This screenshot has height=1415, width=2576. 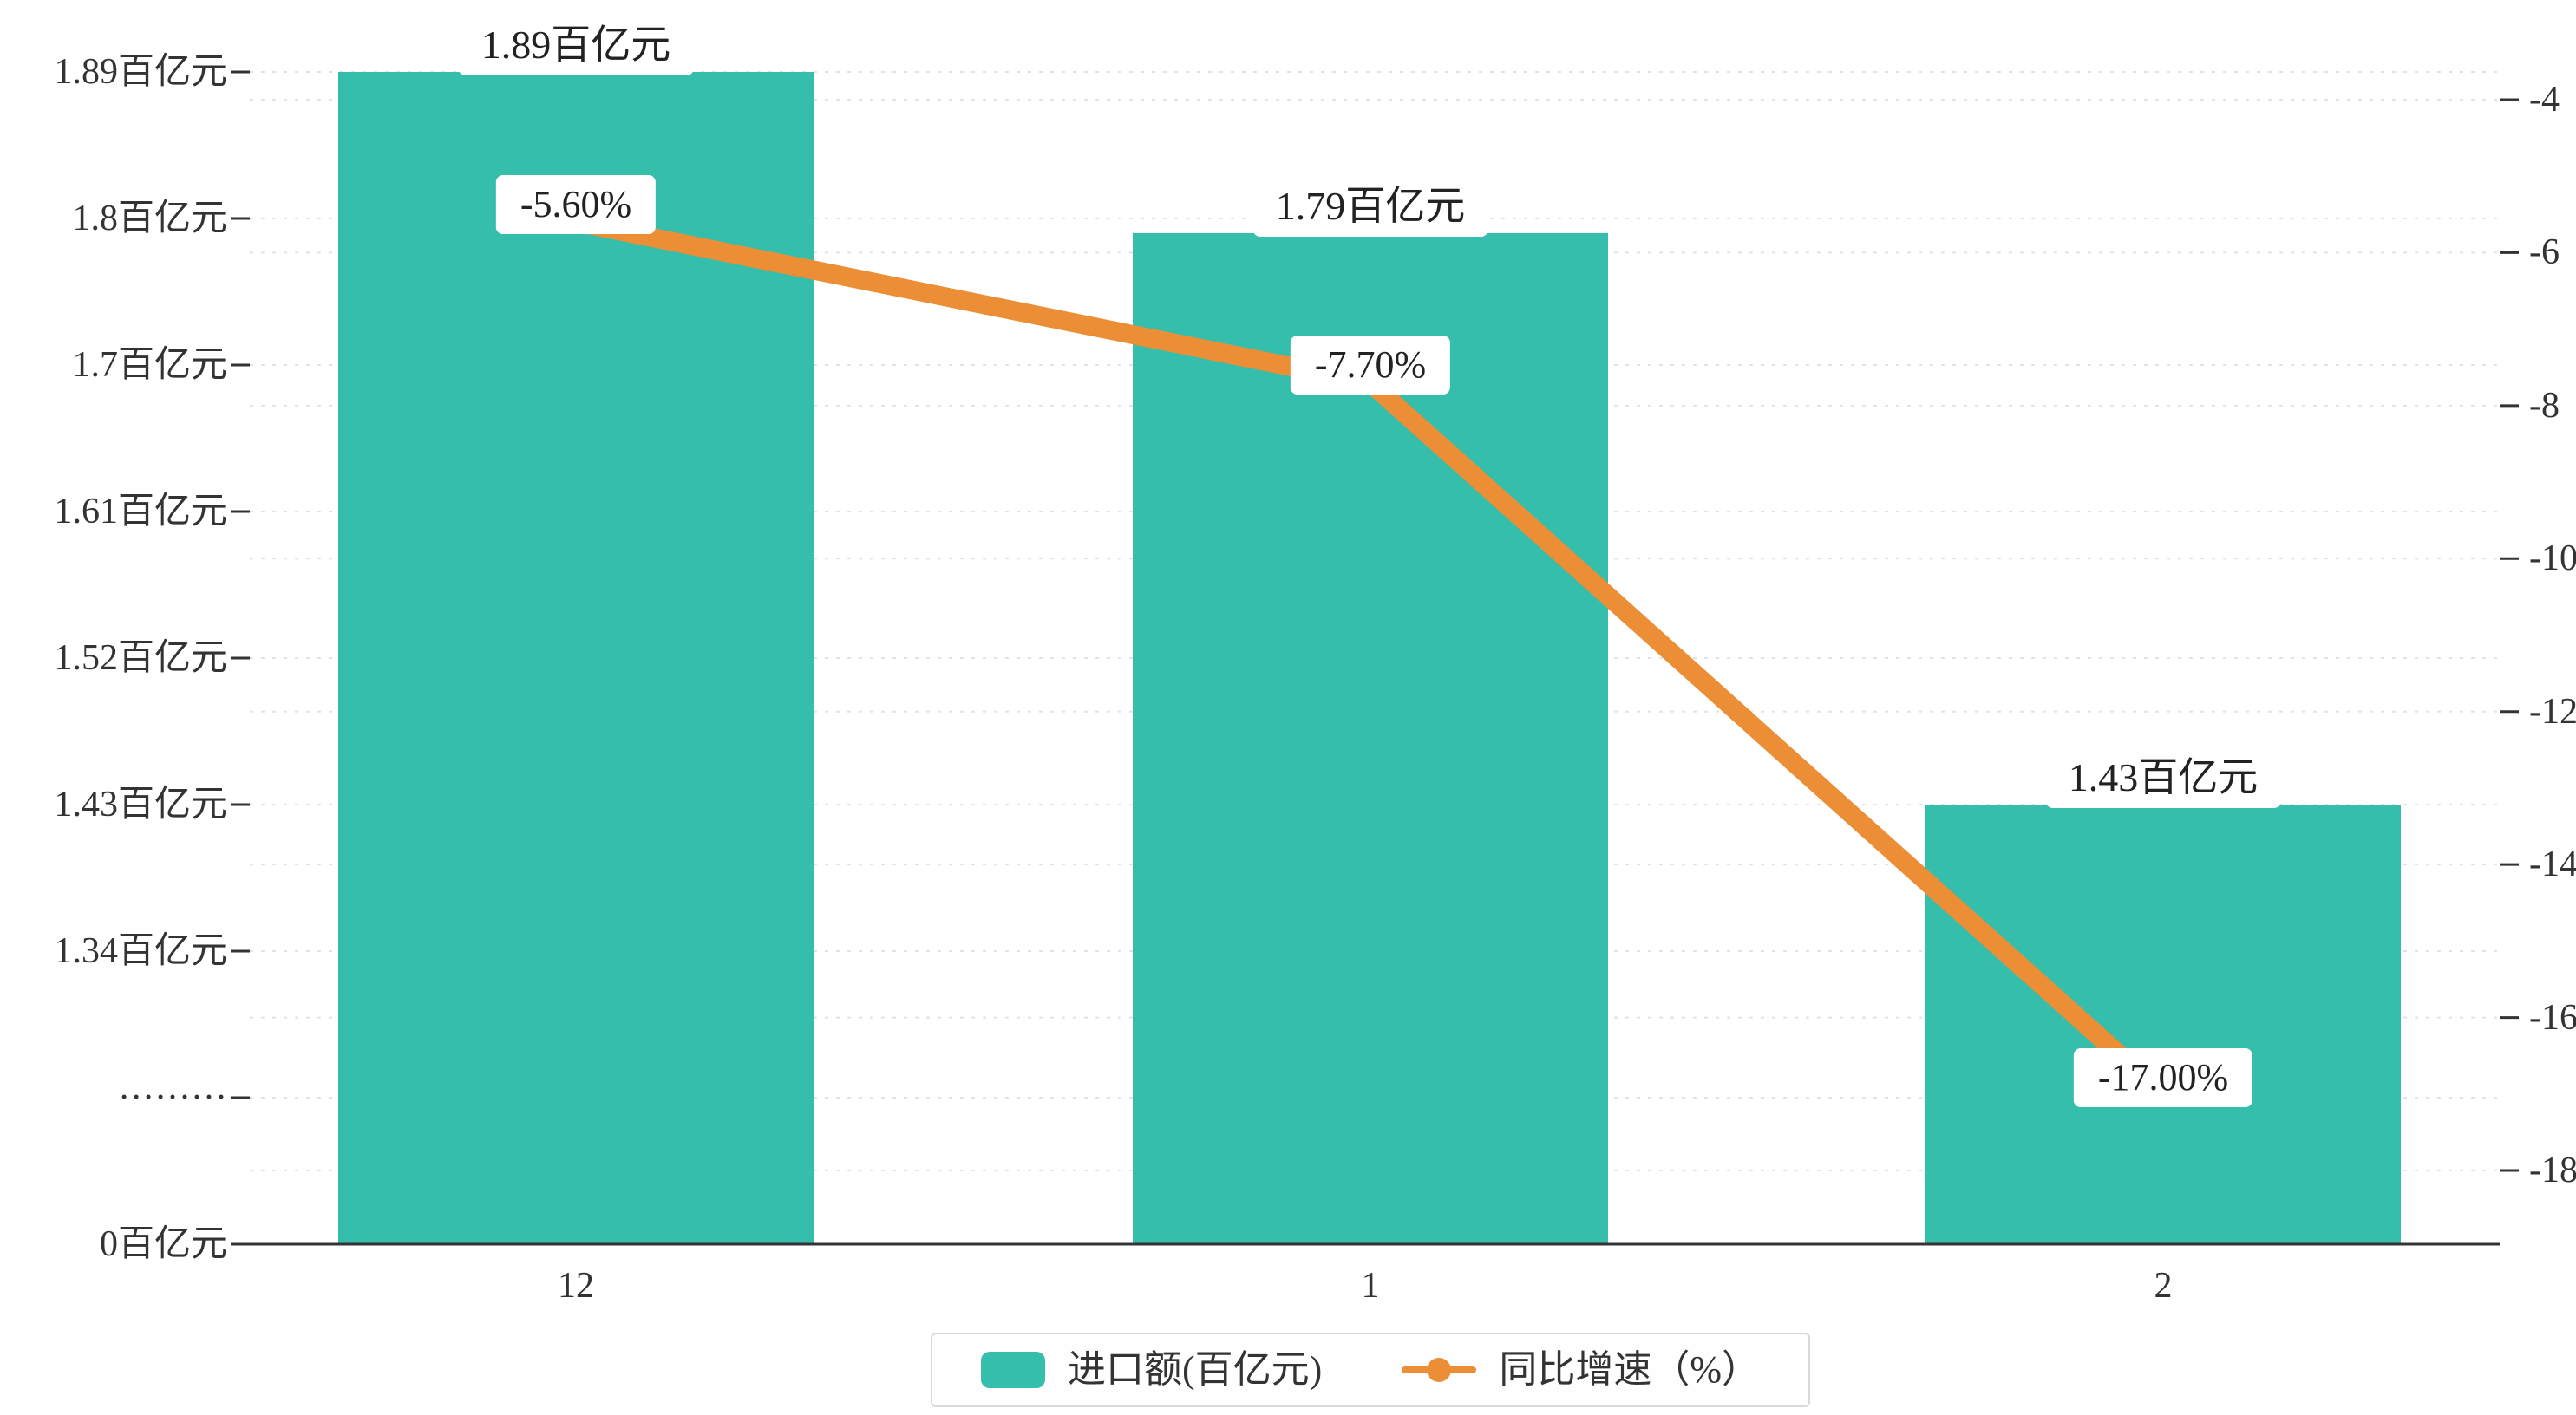 I want to click on left-axis-tick-label: 1.43百亿元, so click(x=140, y=805).